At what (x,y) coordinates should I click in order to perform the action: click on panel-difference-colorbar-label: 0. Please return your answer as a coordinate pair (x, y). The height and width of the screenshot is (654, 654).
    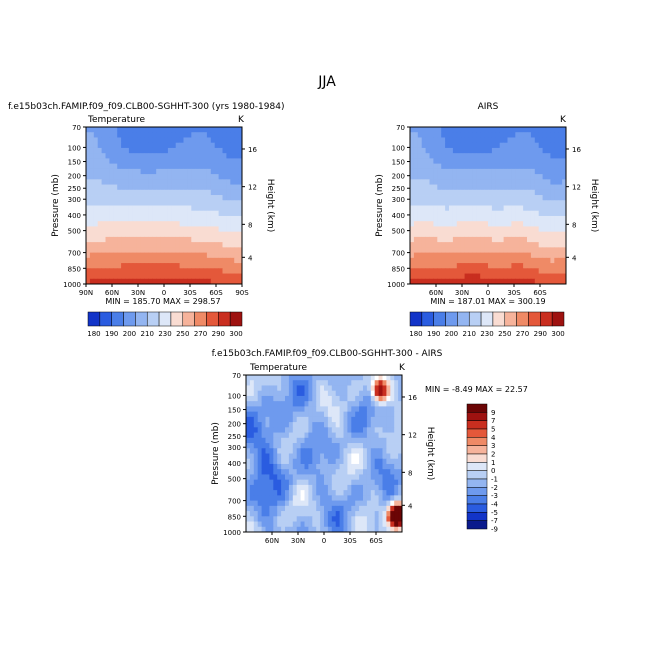
    Looking at the image, I should click on (493, 471).